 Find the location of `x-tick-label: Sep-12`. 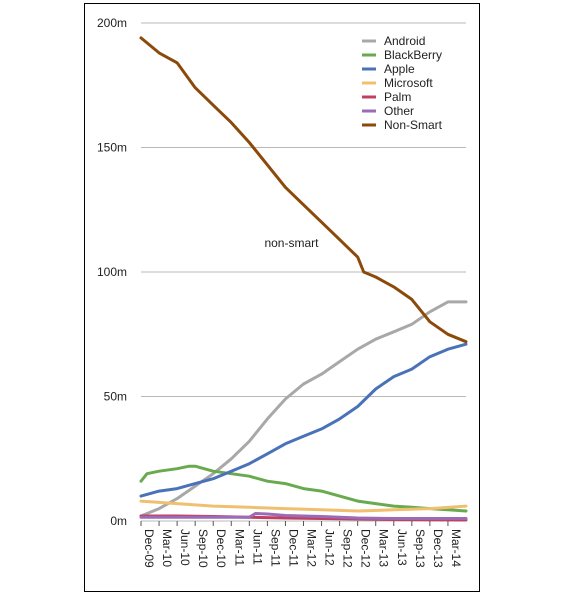

x-tick-label: Sep-12 is located at coordinates (348, 548).